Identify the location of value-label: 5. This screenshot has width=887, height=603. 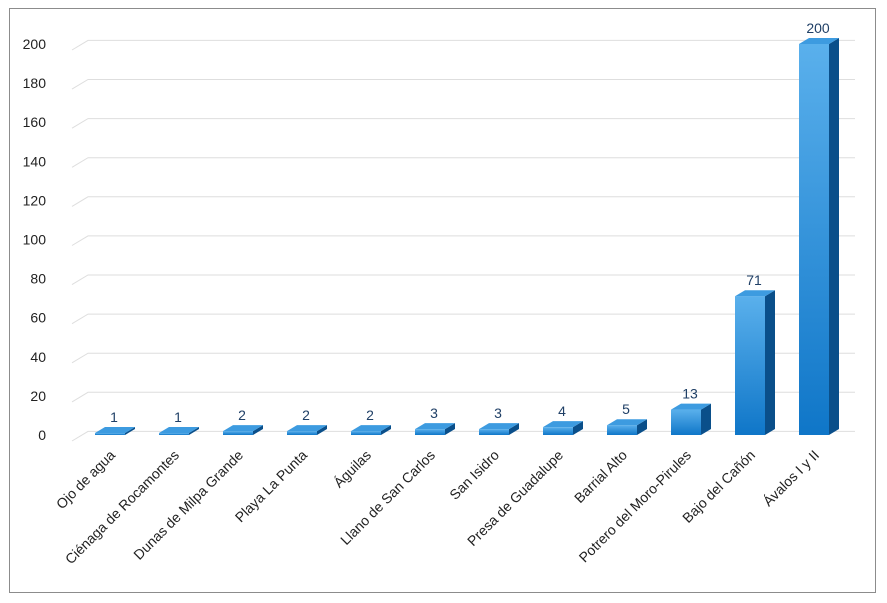
(626, 409).